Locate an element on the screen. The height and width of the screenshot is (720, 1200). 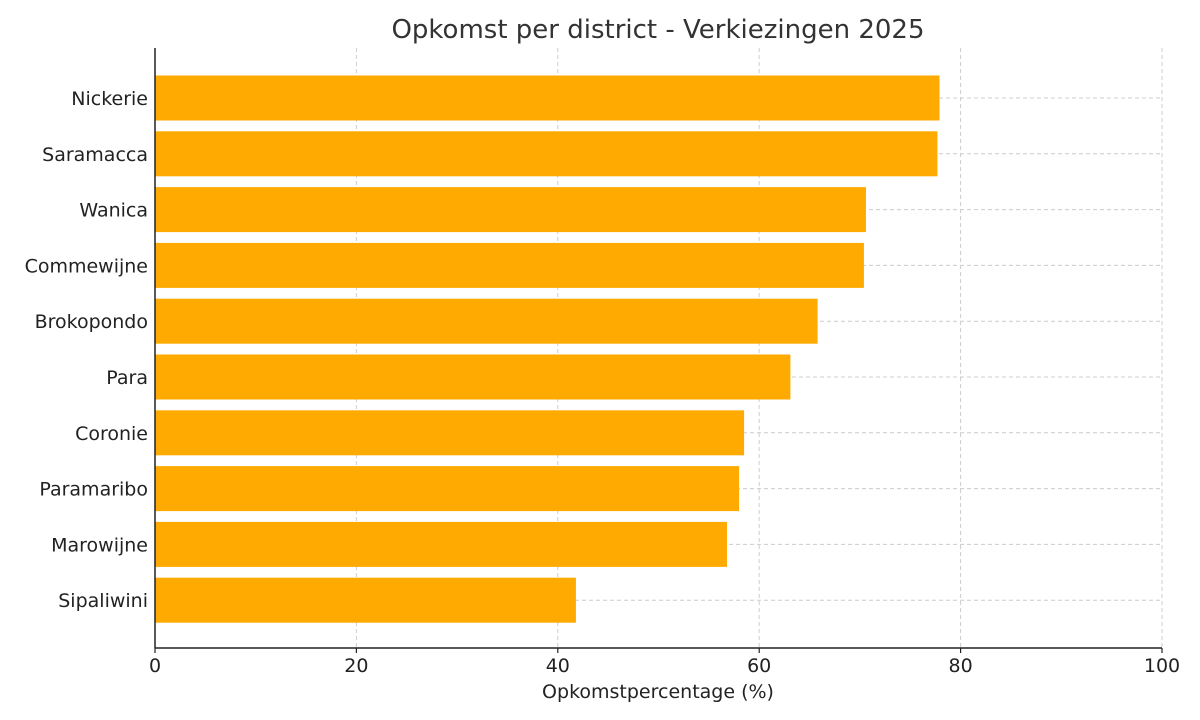
bar-commewijne is located at coordinates (509, 265).